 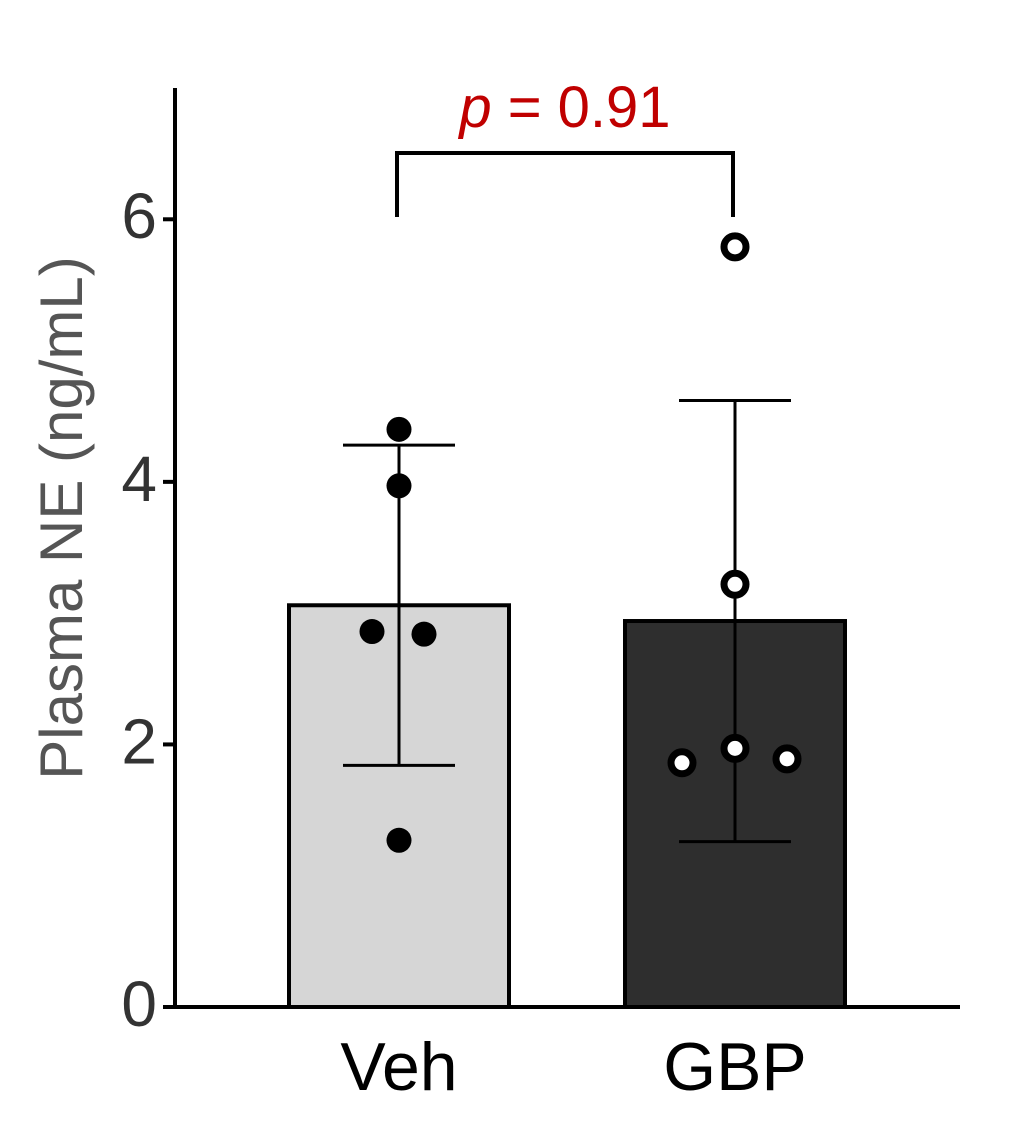 I want to click on x-tick-label: Veh, so click(x=398, y=1067).